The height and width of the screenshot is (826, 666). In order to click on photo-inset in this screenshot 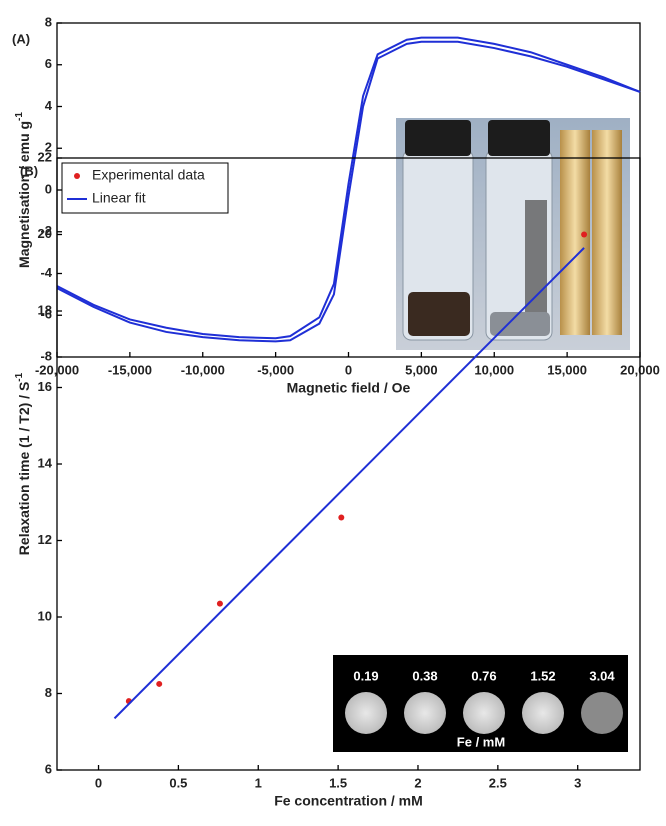, I will do `click(513, 234)`.